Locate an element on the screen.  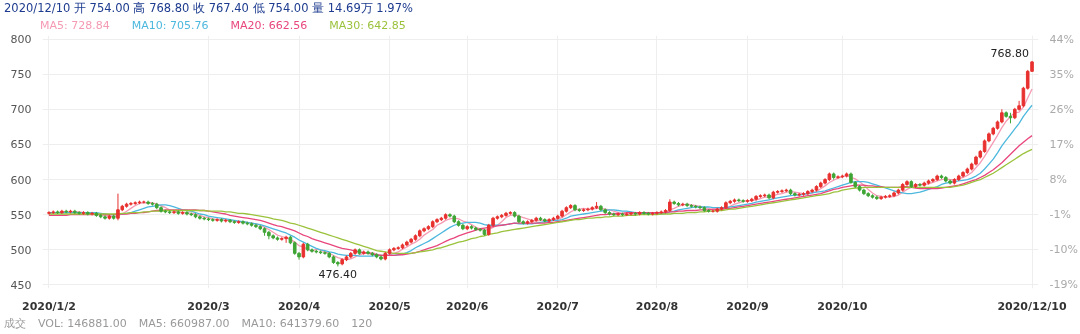
y-tick-label: 500 is located at coordinates (21, 250).